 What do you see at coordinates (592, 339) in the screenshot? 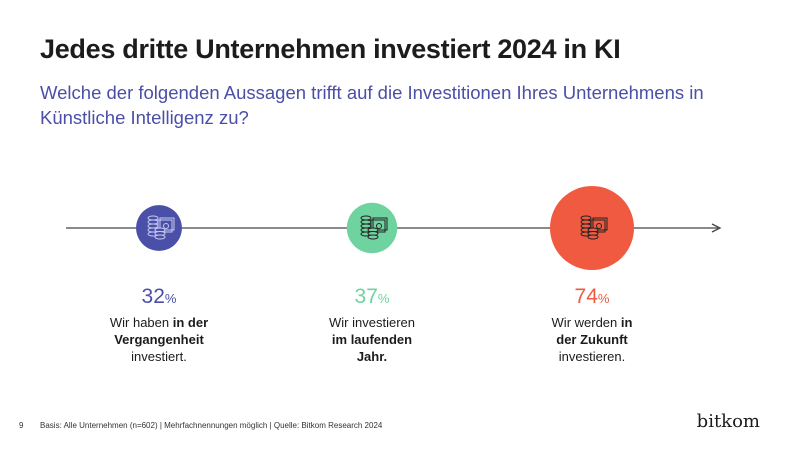
I see `statement-text: Wir werden in der Zukunft investieren.` at bounding box center [592, 339].